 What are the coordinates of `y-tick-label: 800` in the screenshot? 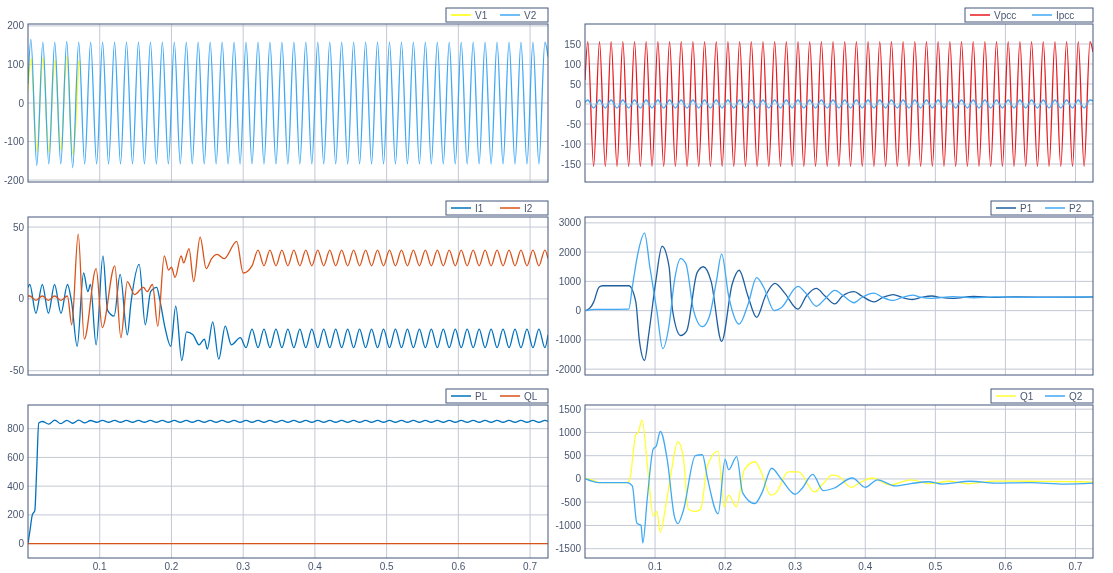 It's located at (16, 429).